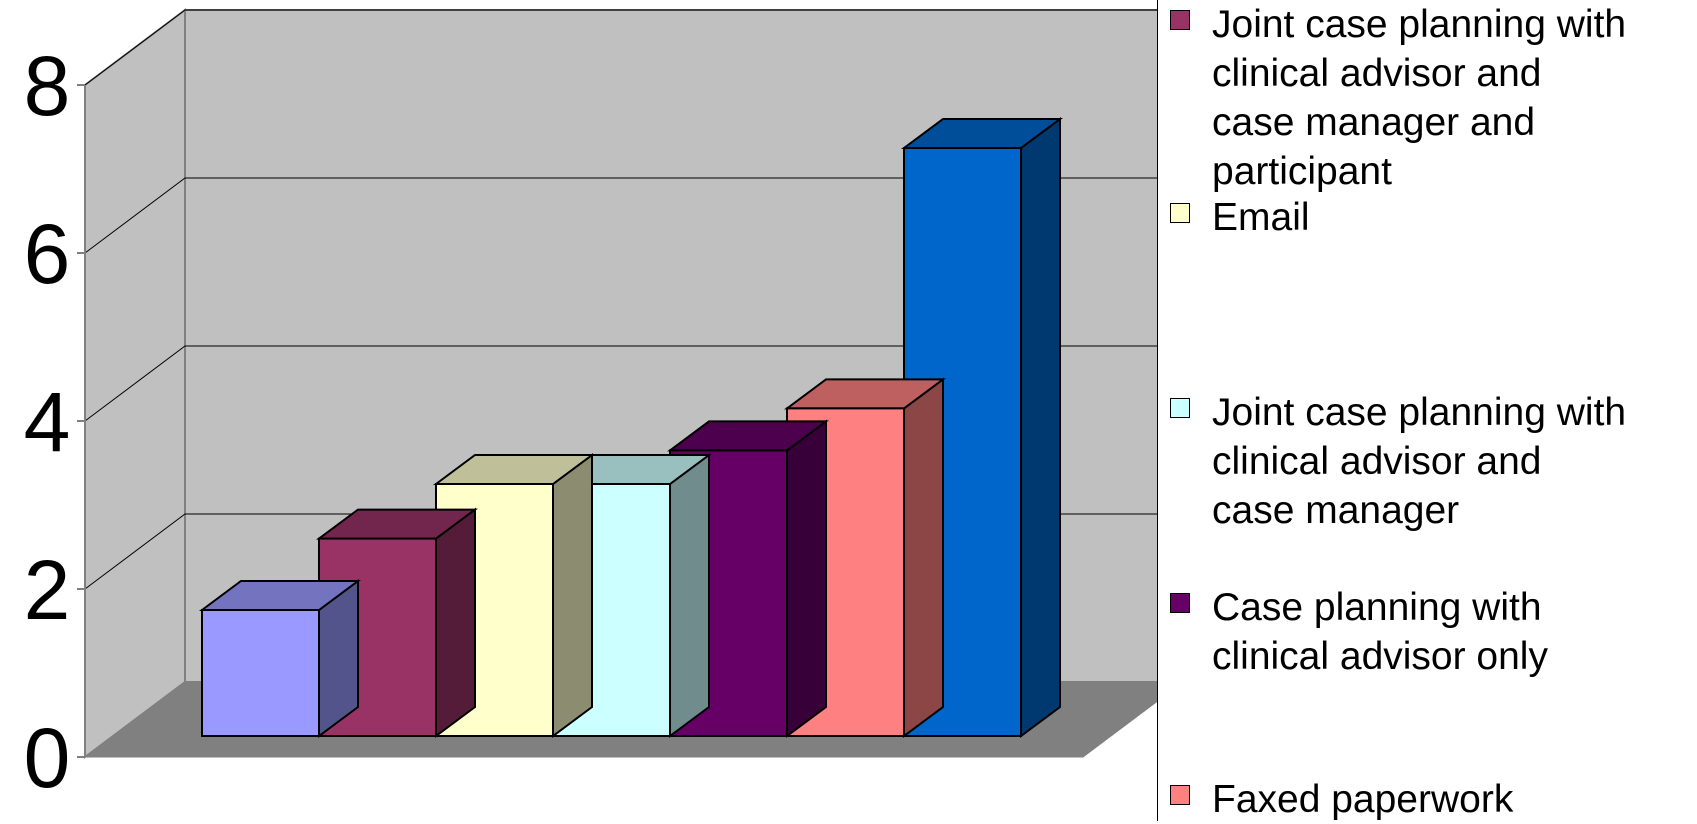 The height and width of the screenshot is (824, 1697). Describe the element at coordinates (47, 86) in the screenshot. I see `y-tick-label: 8` at that location.